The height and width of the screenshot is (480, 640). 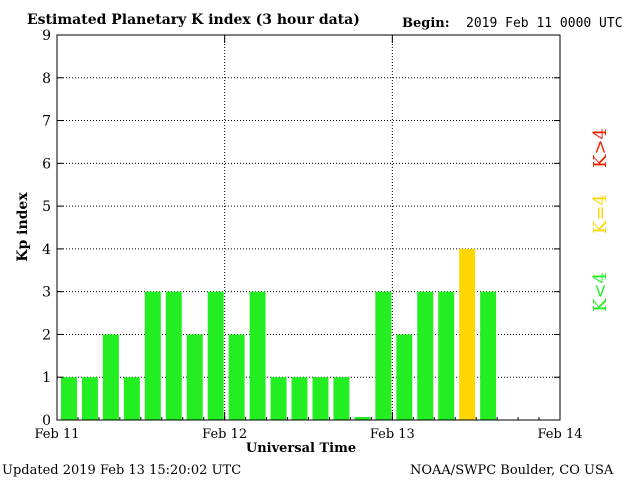 What do you see at coordinates (121, 470) in the screenshot?
I see `updated-timestamp: Updated 2019 Feb 13 15:20:02 UTC` at bounding box center [121, 470].